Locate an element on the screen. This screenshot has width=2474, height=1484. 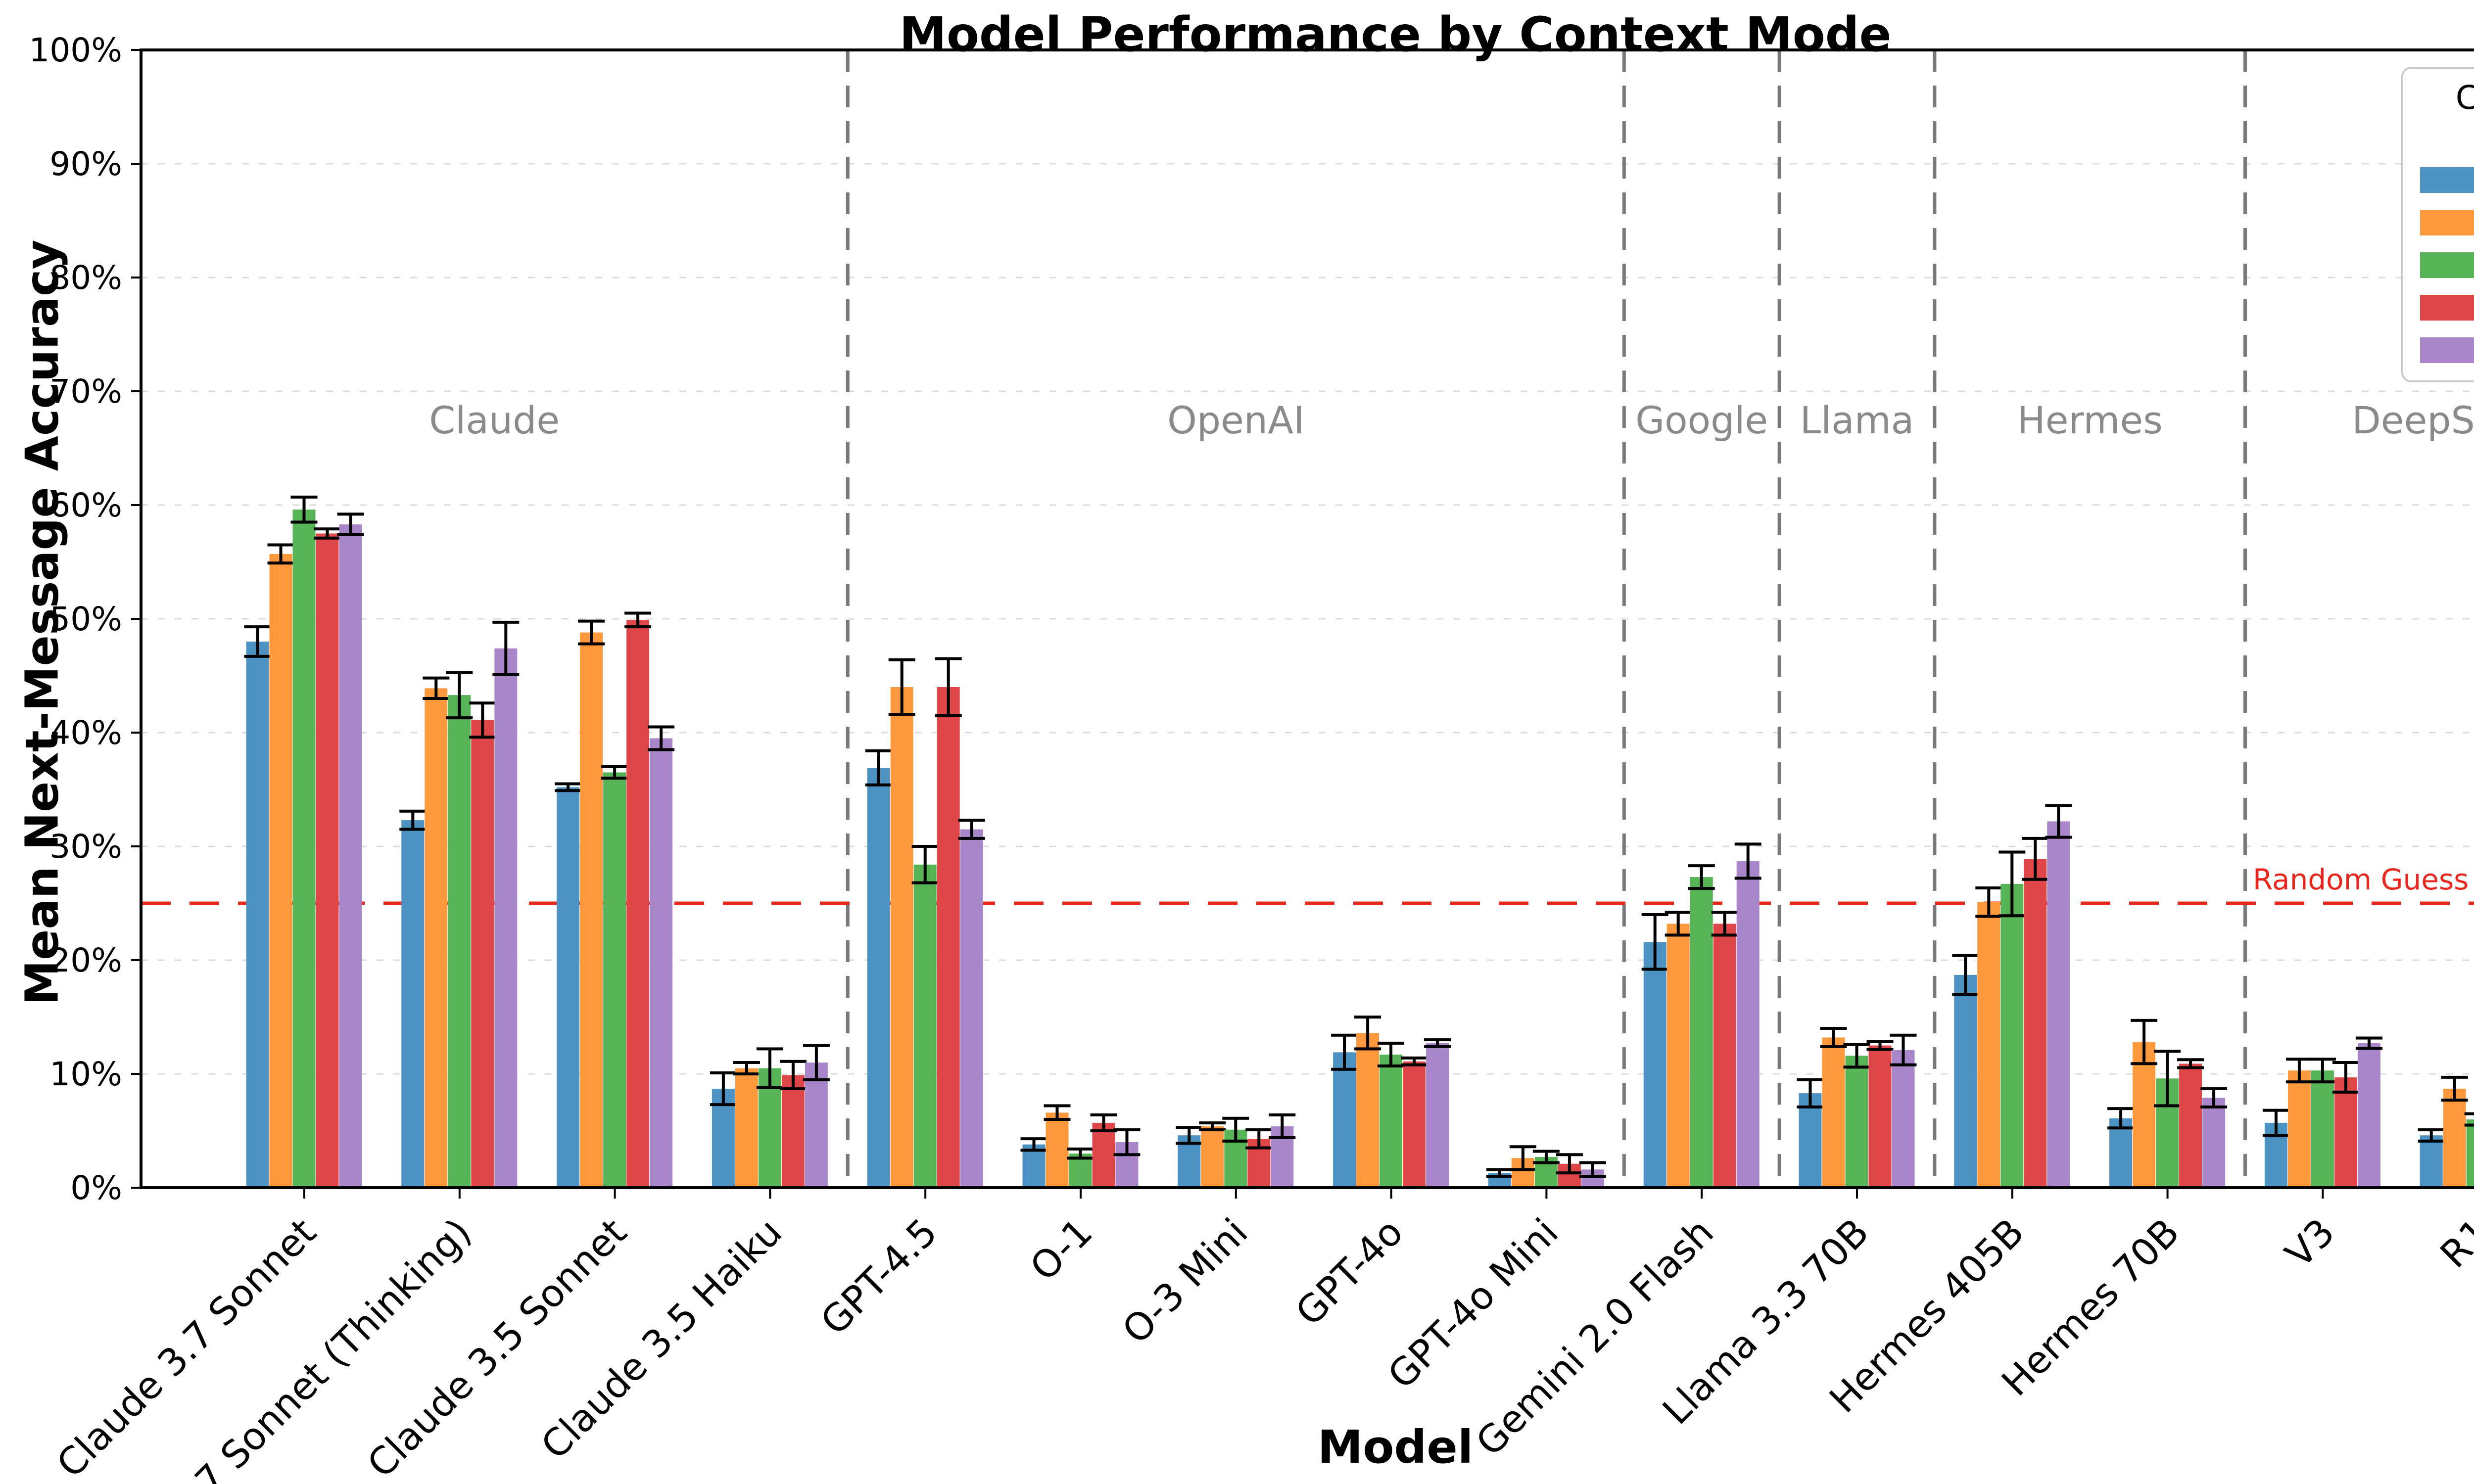
legend-swatch-50-summary is located at coordinates (2447, 265).